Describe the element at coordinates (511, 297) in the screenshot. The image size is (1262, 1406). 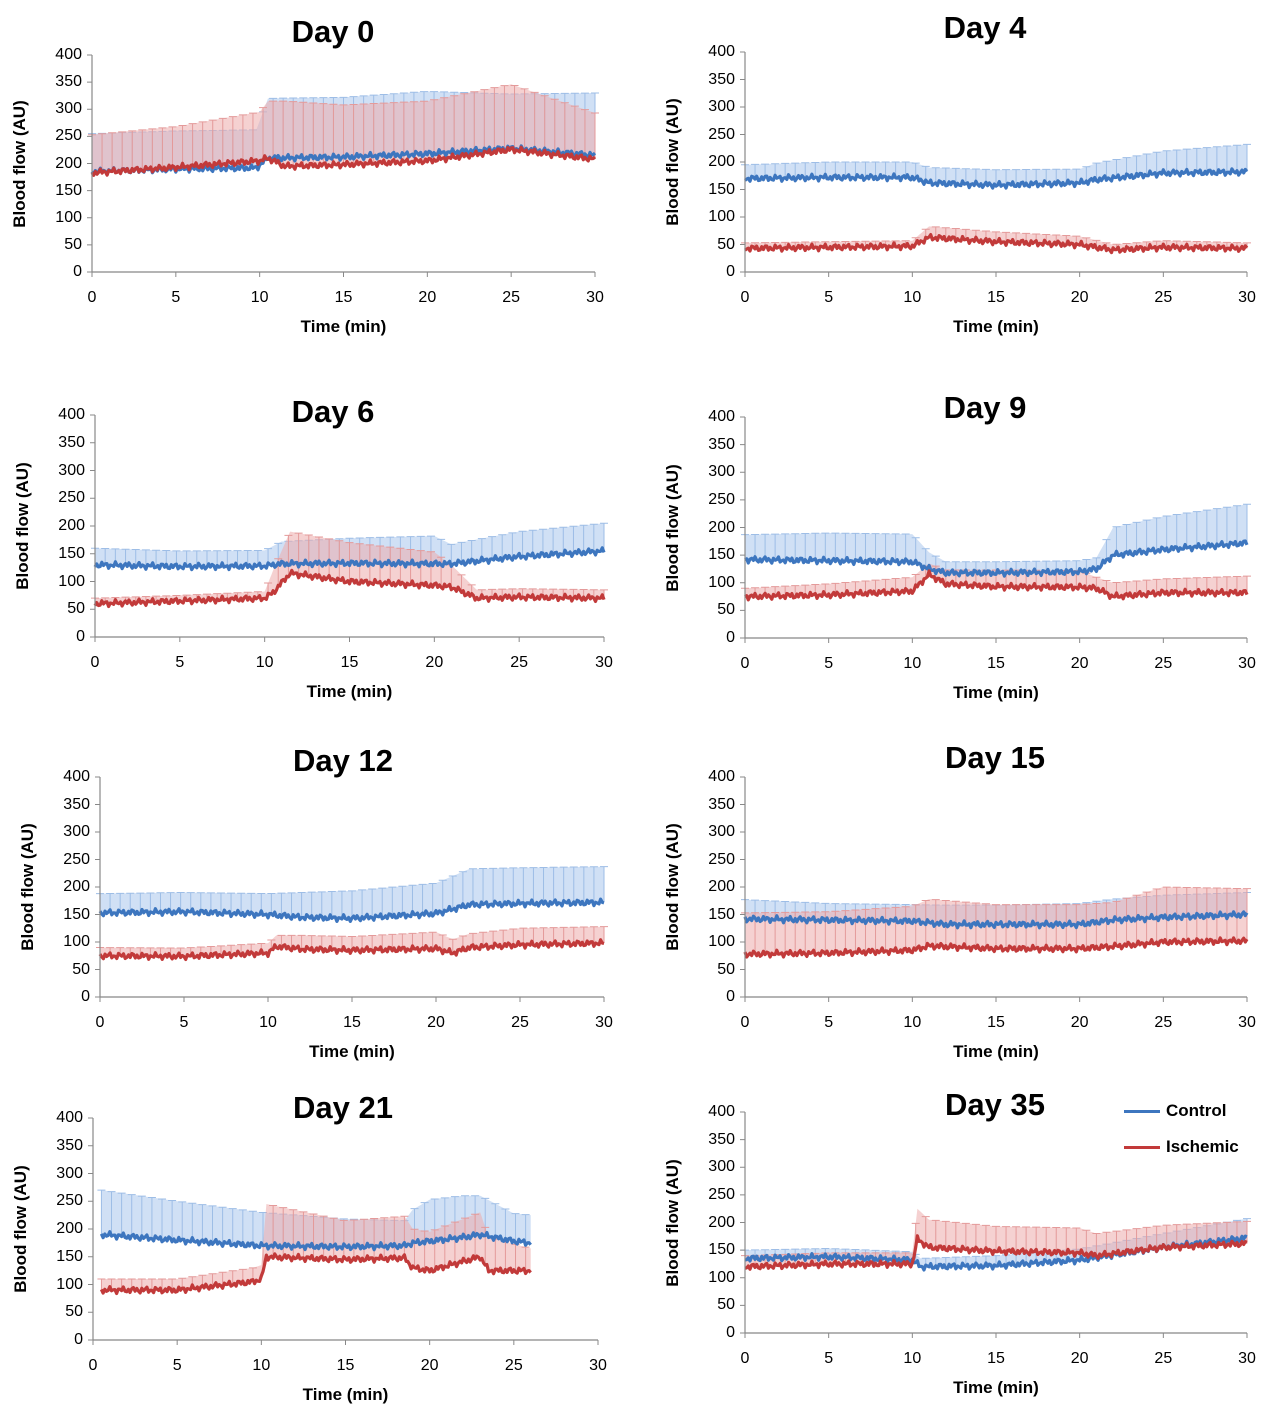
I see `x-tick-label: 25` at that location.